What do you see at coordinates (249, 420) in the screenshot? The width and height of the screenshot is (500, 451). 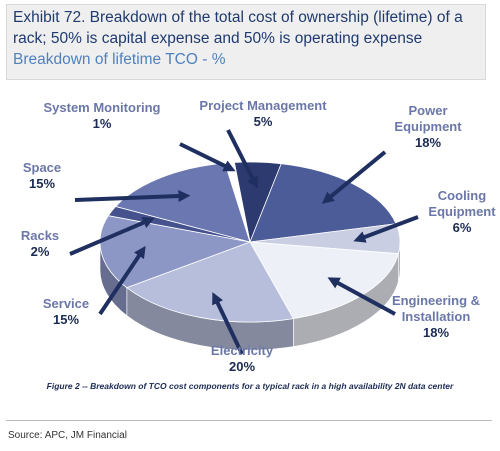 I see `divider` at bounding box center [249, 420].